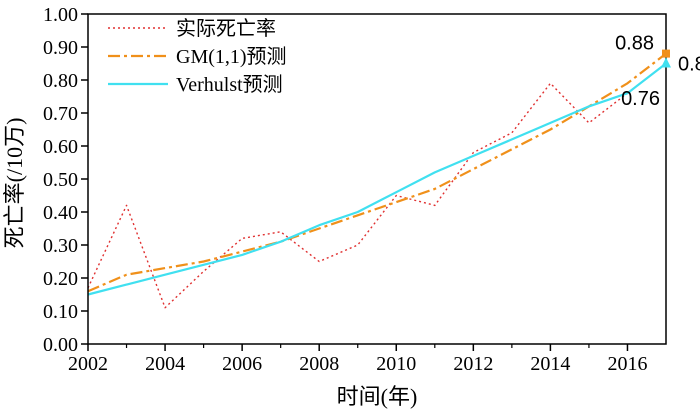  I want to click on legend-label-actual: 实际死亡率, so click(226, 28).